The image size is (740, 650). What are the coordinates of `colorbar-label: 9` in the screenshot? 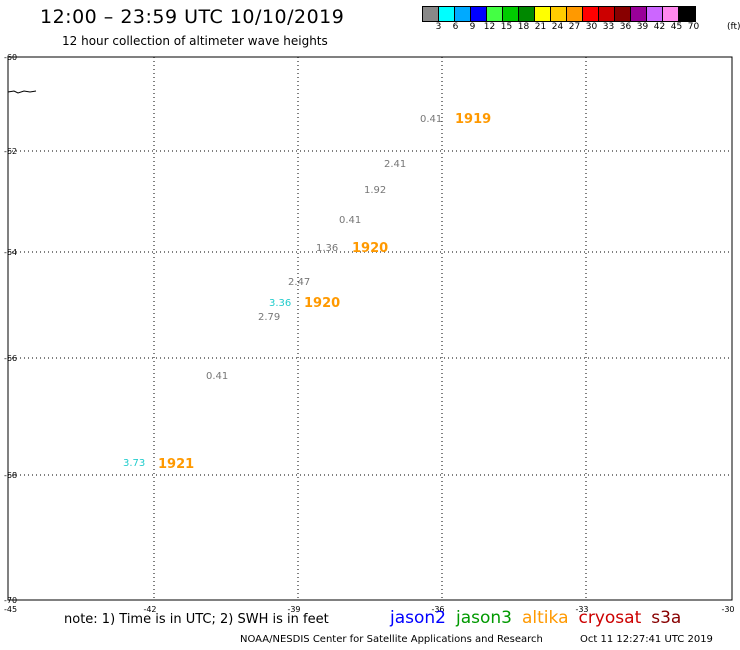 It's located at (472, 27).